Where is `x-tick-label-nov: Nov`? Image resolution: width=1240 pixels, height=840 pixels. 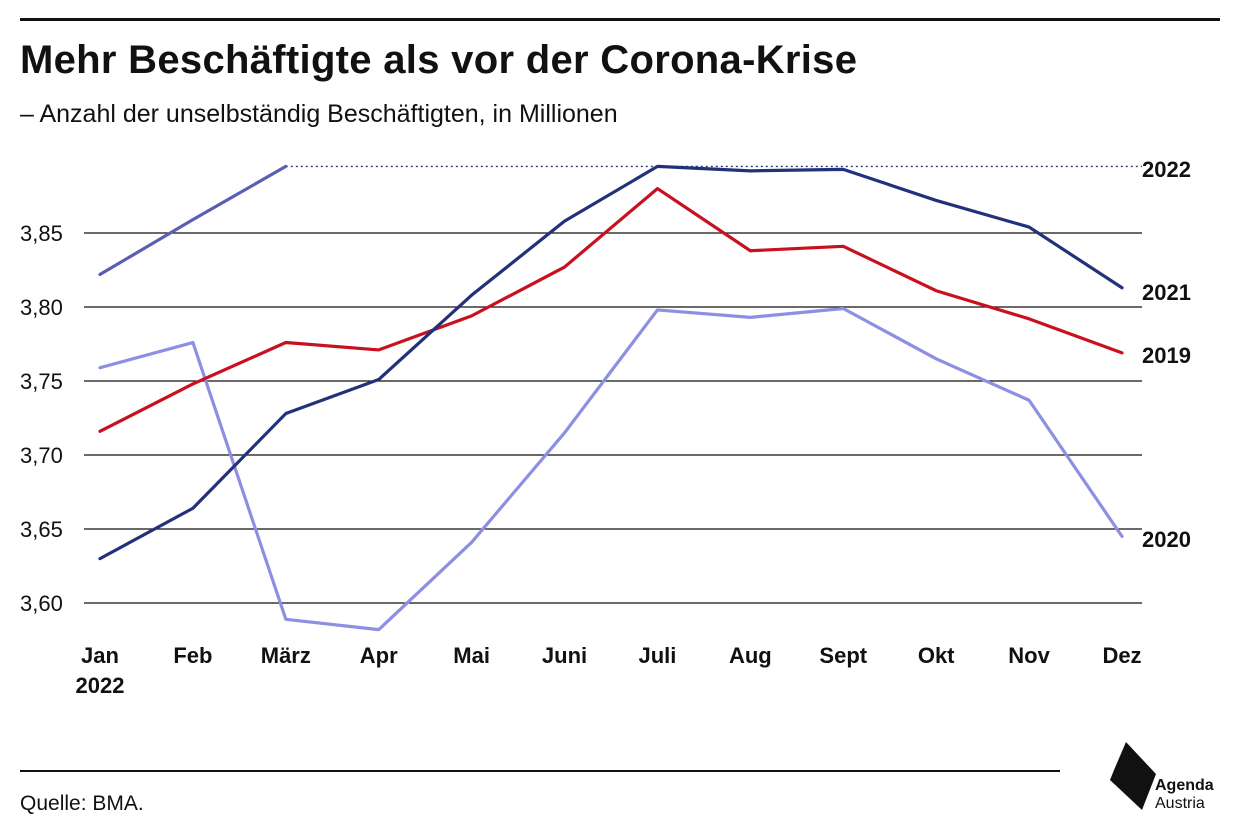
x-tick-label-nov: Nov is located at coordinates (1029, 655).